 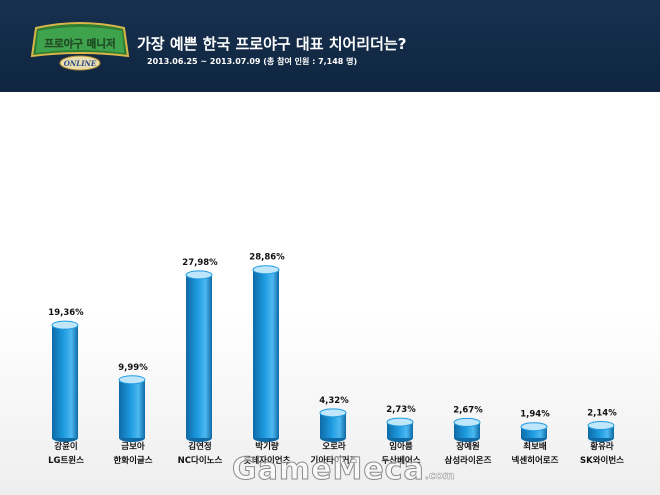 I want to click on x-tick-label-team: NC다이노스, so click(x=200, y=460).